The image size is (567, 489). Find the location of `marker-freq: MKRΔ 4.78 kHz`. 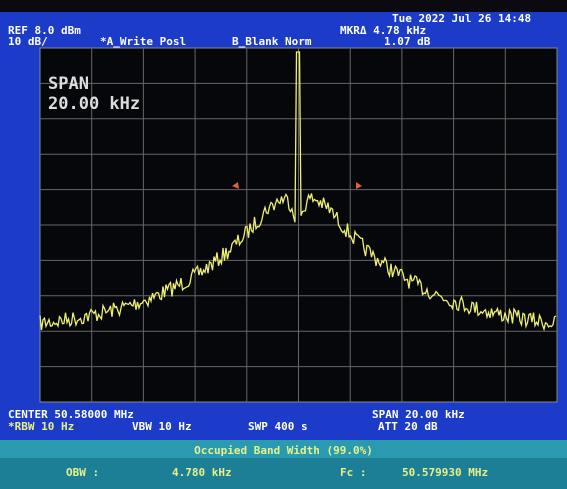

marker-freq: MKRΔ 4.78 kHz is located at coordinates (383, 30).